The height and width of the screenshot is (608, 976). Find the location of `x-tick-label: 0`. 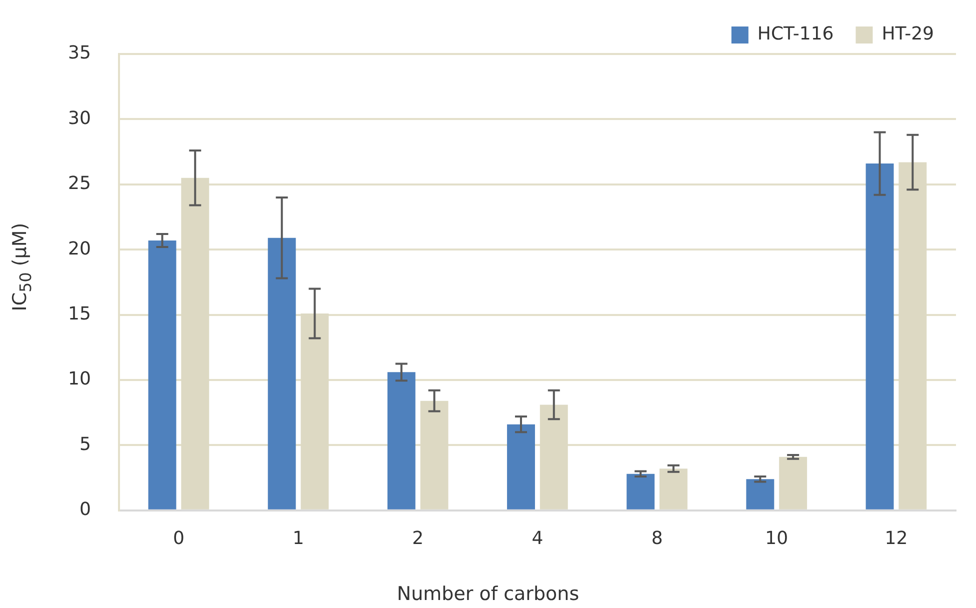

x-tick-label: 0 is located at coordinates (178, 538).